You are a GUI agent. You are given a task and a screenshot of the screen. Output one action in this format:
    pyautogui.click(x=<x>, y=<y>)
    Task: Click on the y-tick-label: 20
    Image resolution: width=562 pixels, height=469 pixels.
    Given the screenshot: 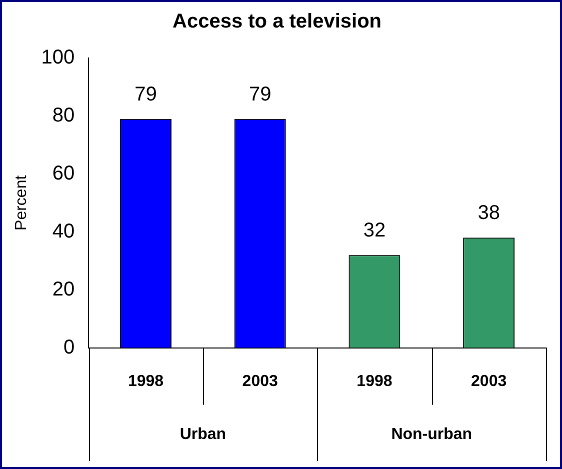 What is the action you would take?
    pyautogui.click(x=63, y=289)
    